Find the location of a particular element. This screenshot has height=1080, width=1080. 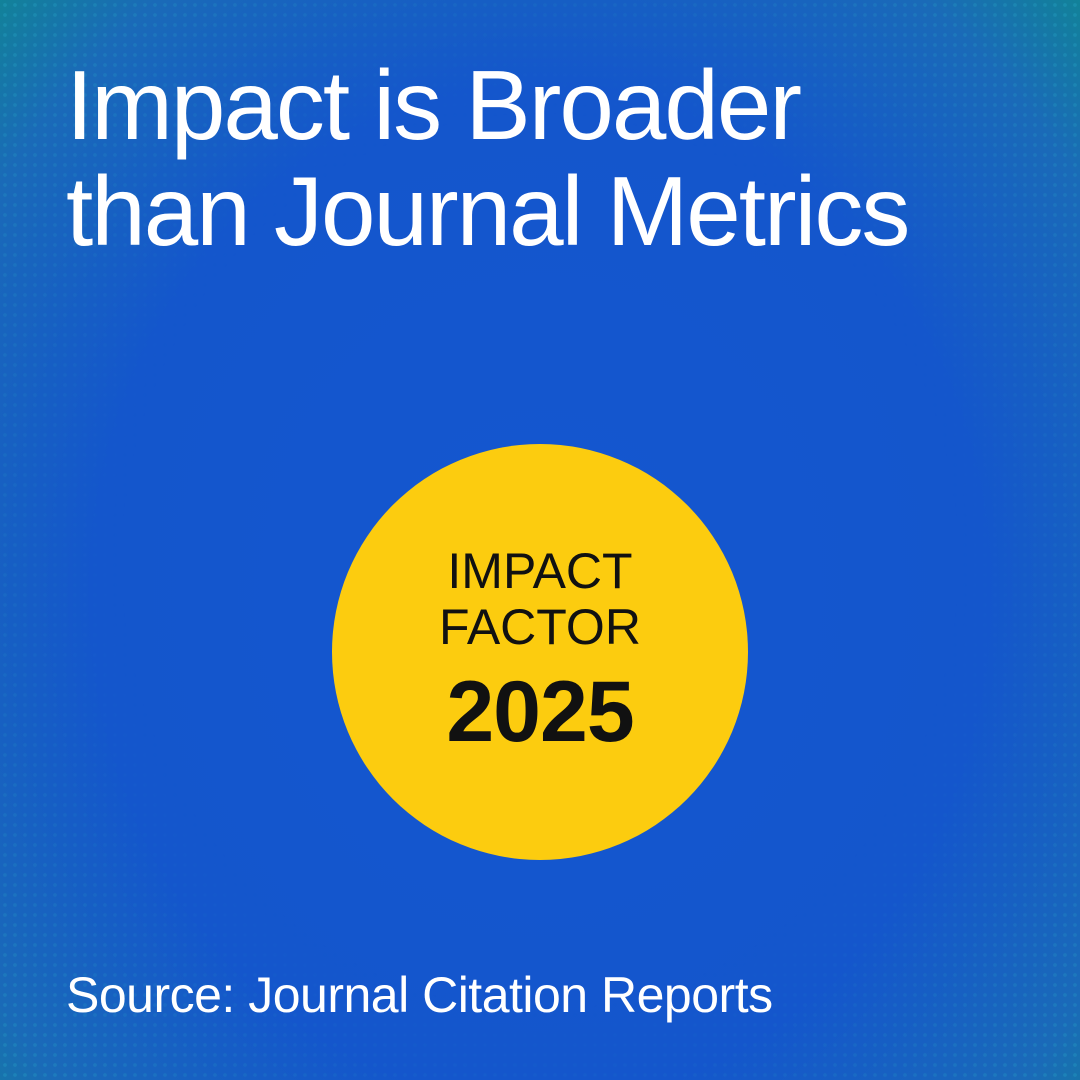

badge-line: FACTOR is located at coordinates (540, 626).